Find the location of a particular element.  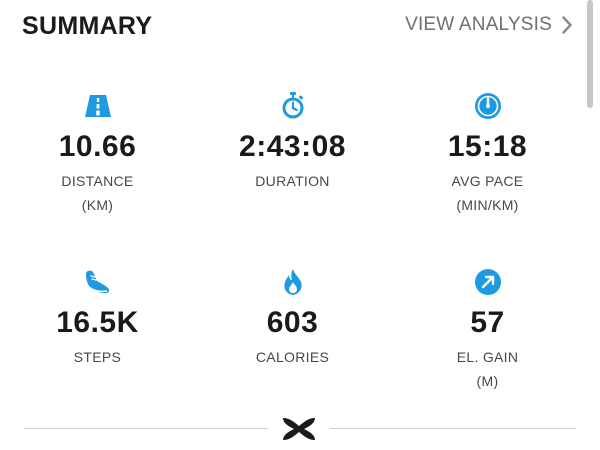

stat-calories: 603 CALORIES is located at coordinates (292, 329).